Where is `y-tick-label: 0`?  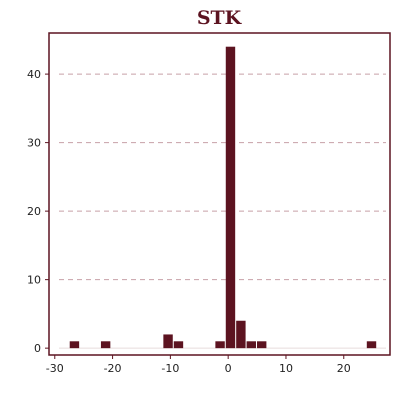 y-tick-label: 0 is located at coordinates (37, 348).